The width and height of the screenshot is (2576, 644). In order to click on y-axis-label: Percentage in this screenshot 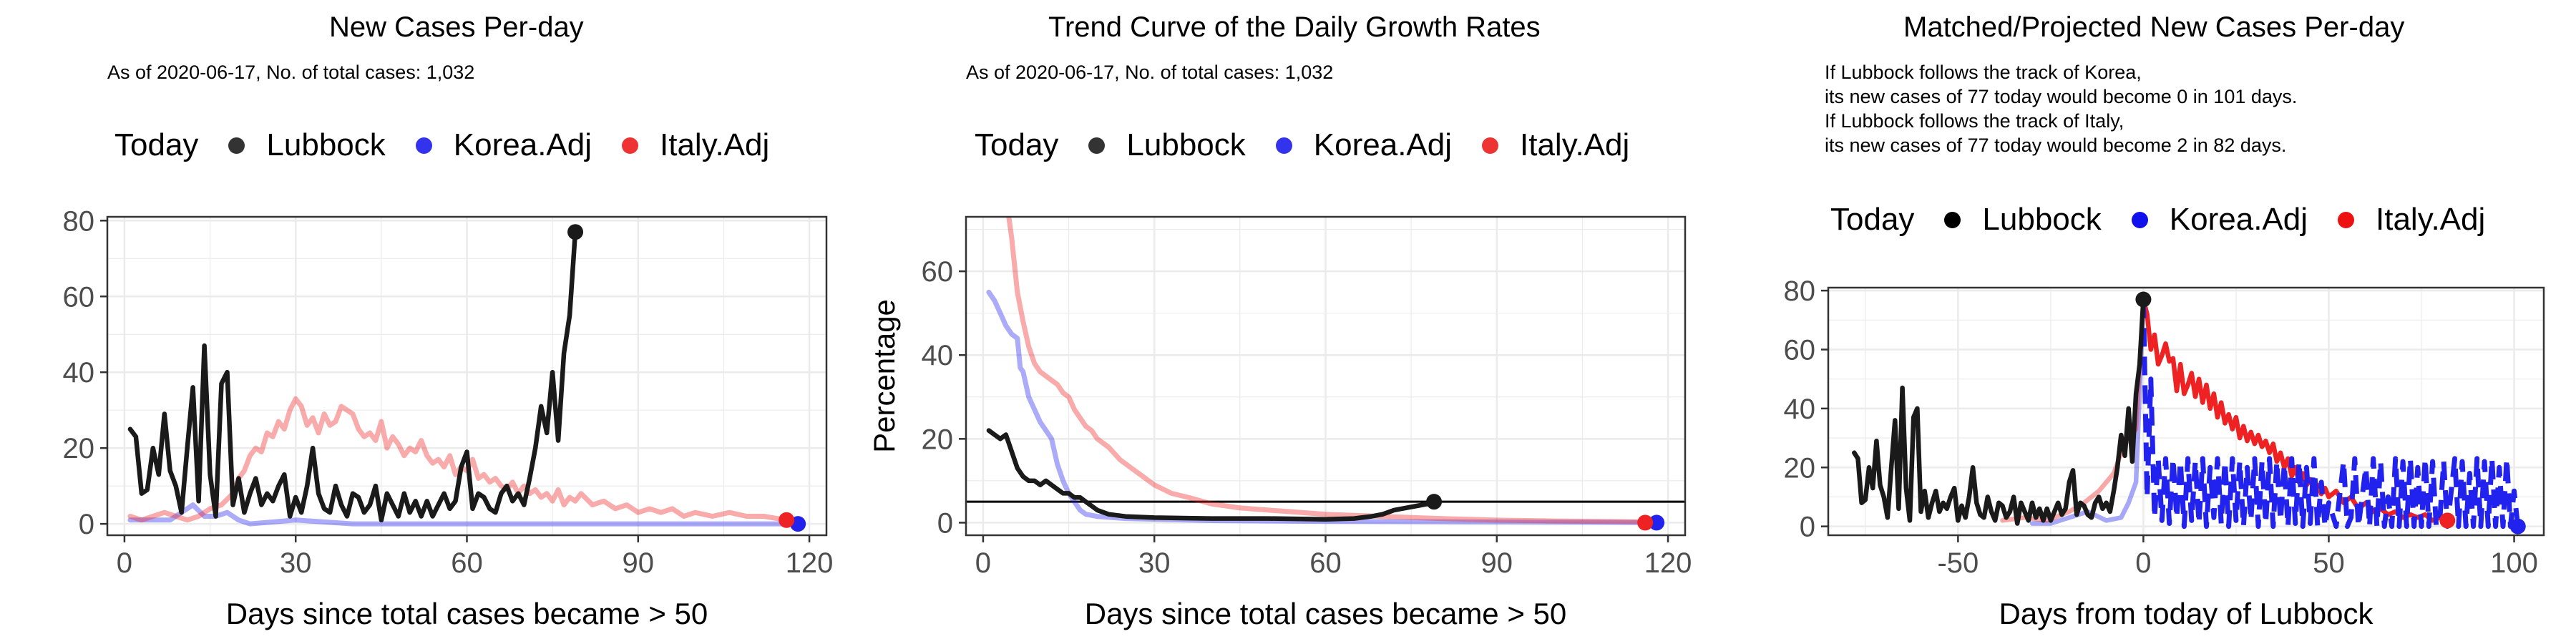, I will do `click(884, 376)`.